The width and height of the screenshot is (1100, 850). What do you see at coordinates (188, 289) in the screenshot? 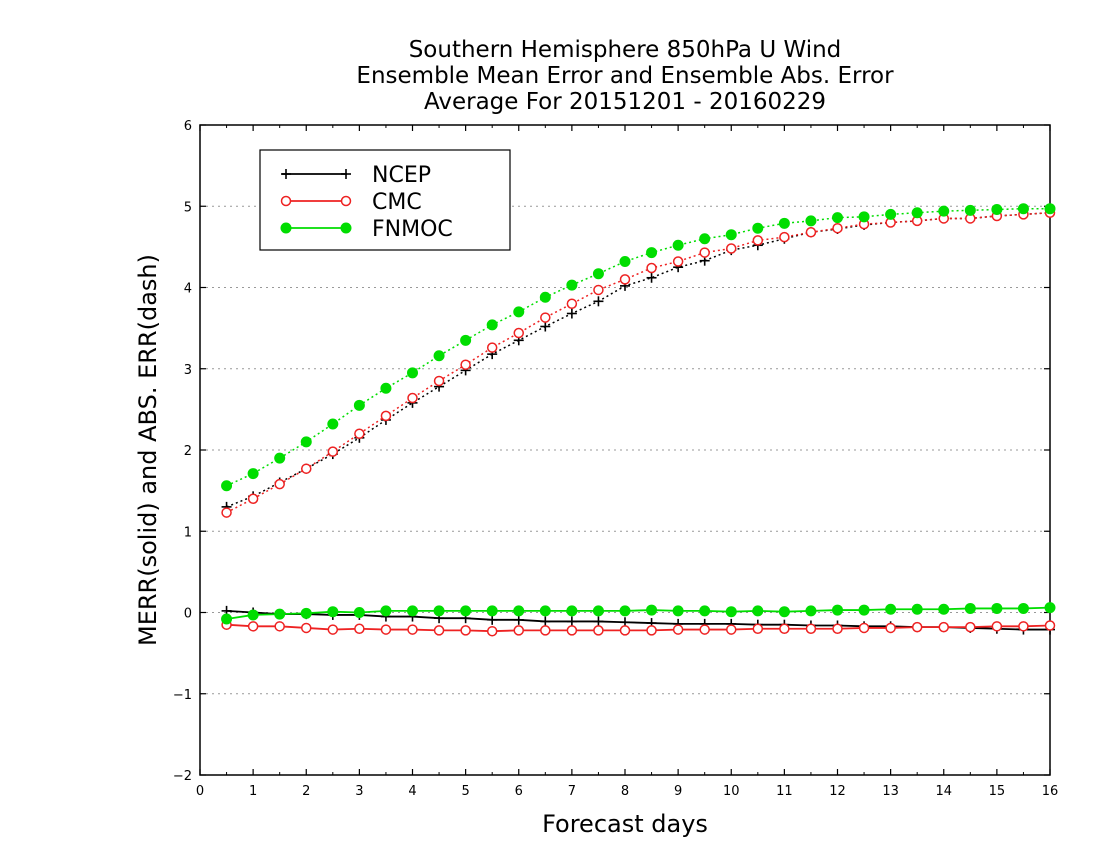
I see `y-tick-label: 4` at bounding box center [188, 289].